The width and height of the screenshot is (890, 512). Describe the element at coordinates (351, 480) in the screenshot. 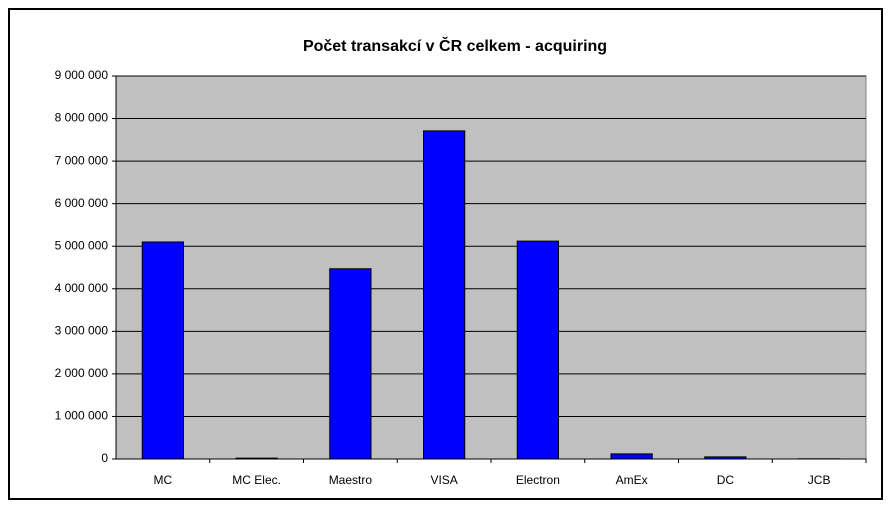

I see `x-tick-label: Maestro` at that location.